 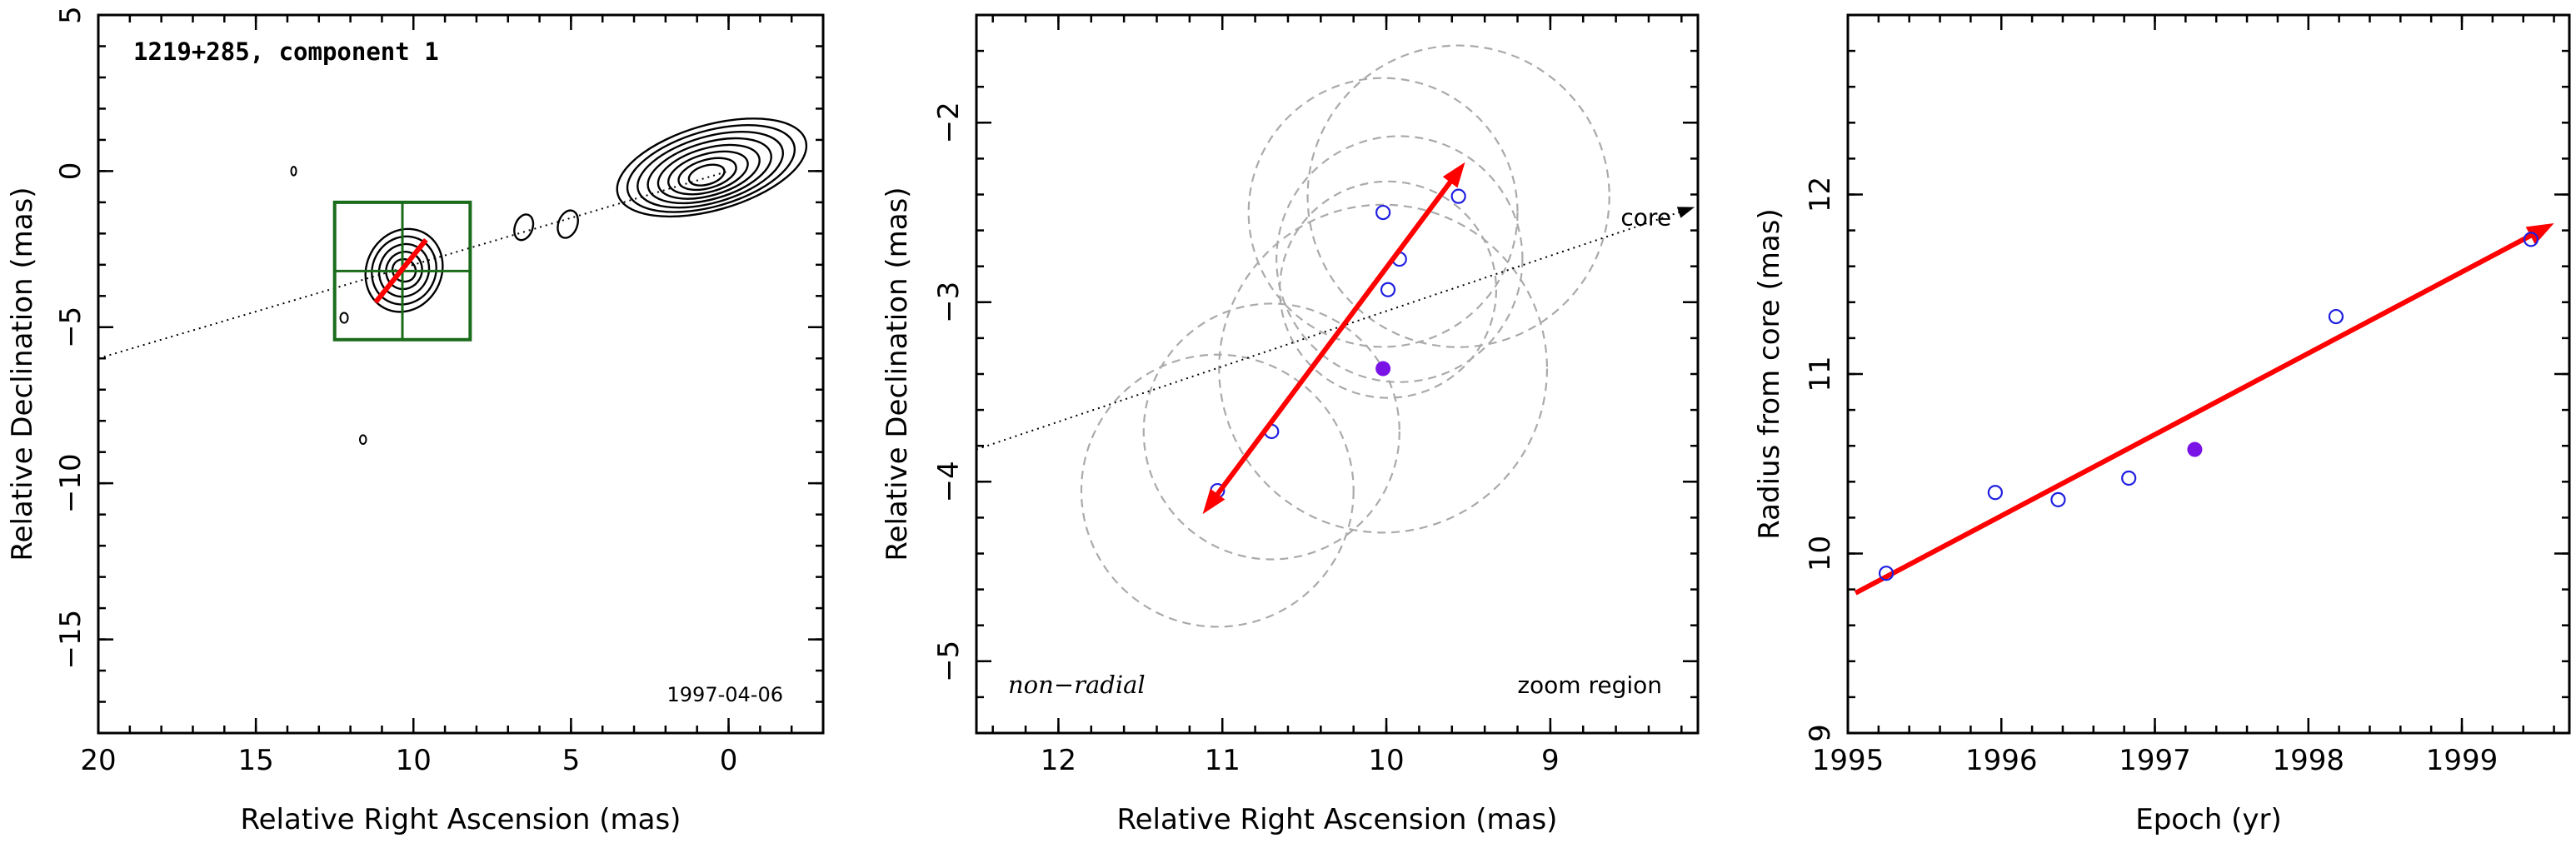 I want to click on jet-axis-arrowhead, so click(x=1685, y=212).